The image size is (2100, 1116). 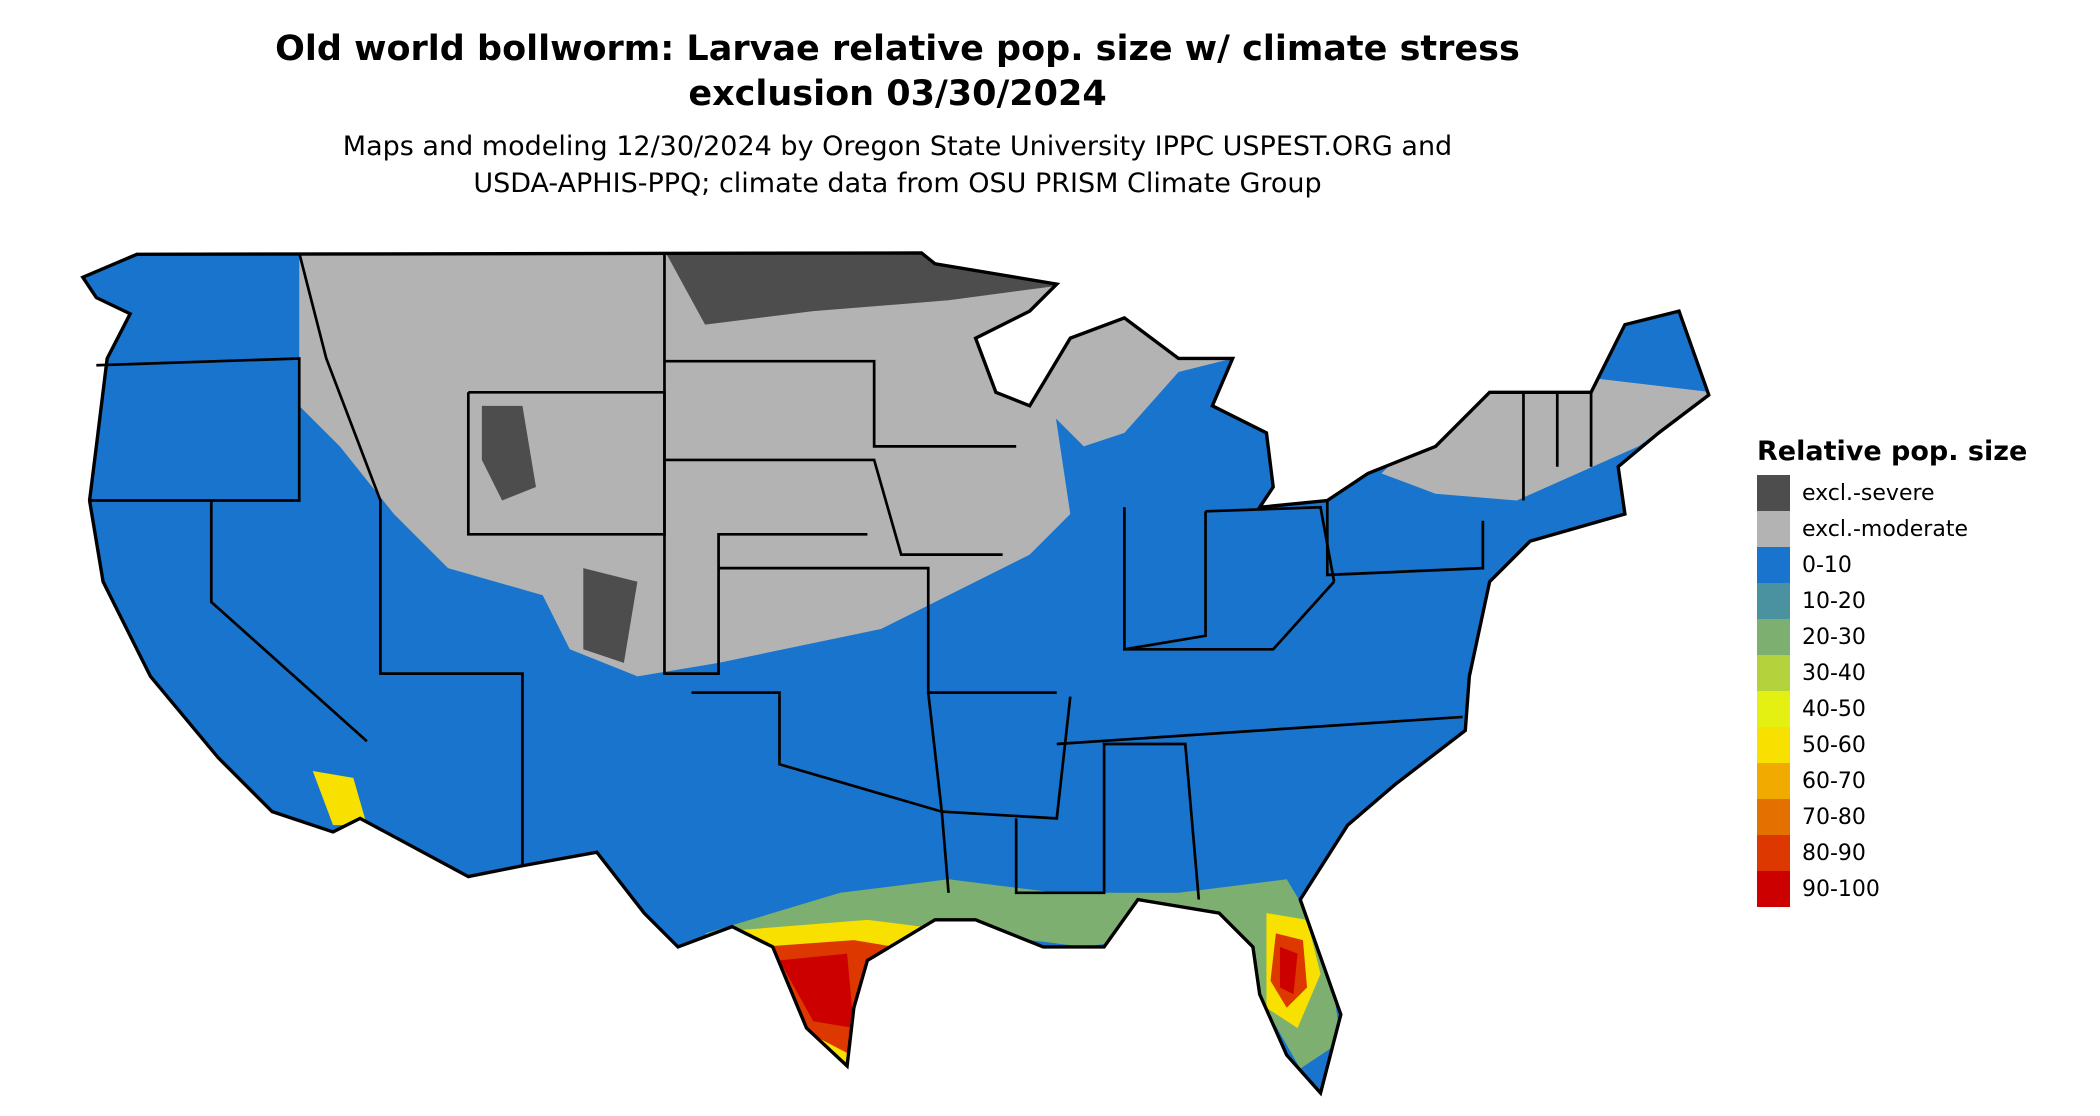 I want to click on legend-item: 70-80, so click(x=1892, y=817).